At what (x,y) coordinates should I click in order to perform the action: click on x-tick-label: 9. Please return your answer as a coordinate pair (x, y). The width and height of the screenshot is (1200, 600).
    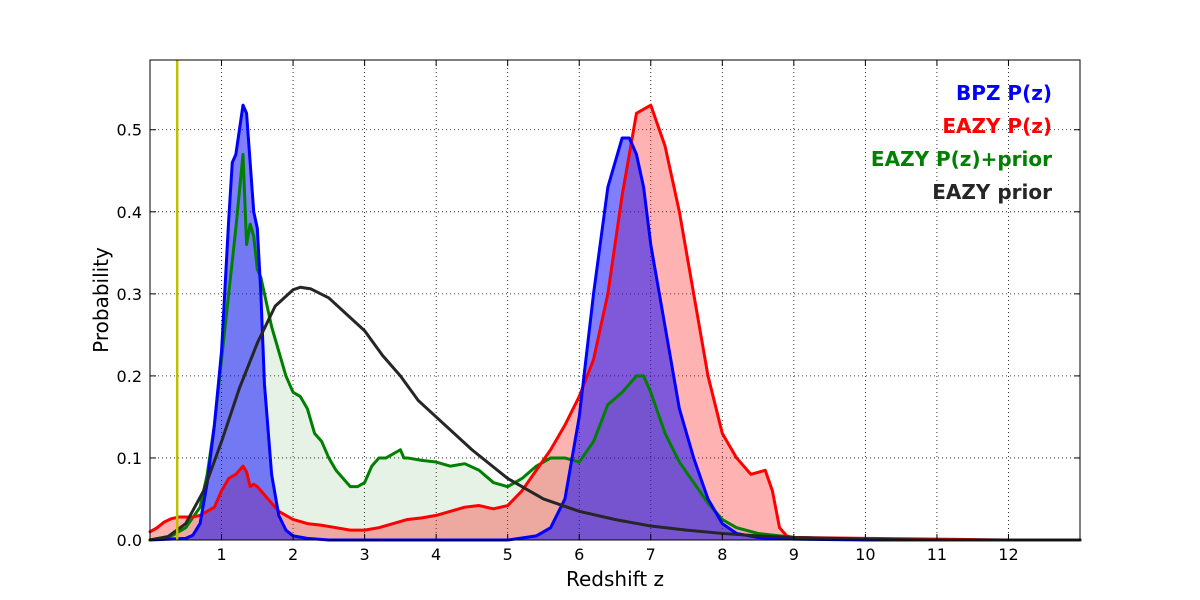
    Looking at the image, I should click on (794, 554).